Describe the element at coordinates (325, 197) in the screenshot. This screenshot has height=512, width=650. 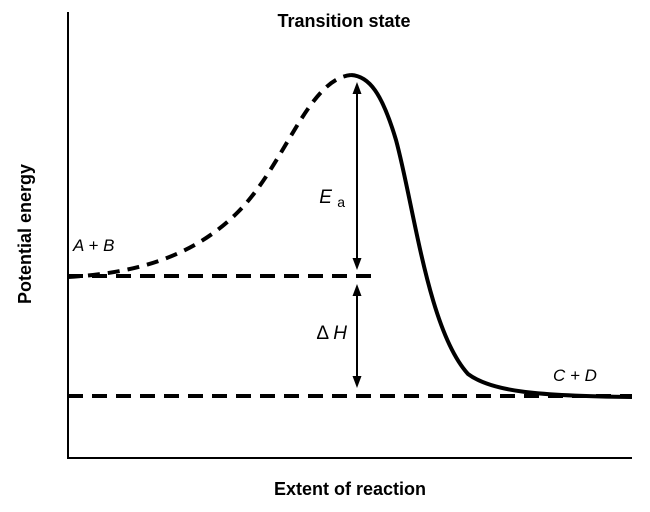
I see `ea-symbol: E` at that location.